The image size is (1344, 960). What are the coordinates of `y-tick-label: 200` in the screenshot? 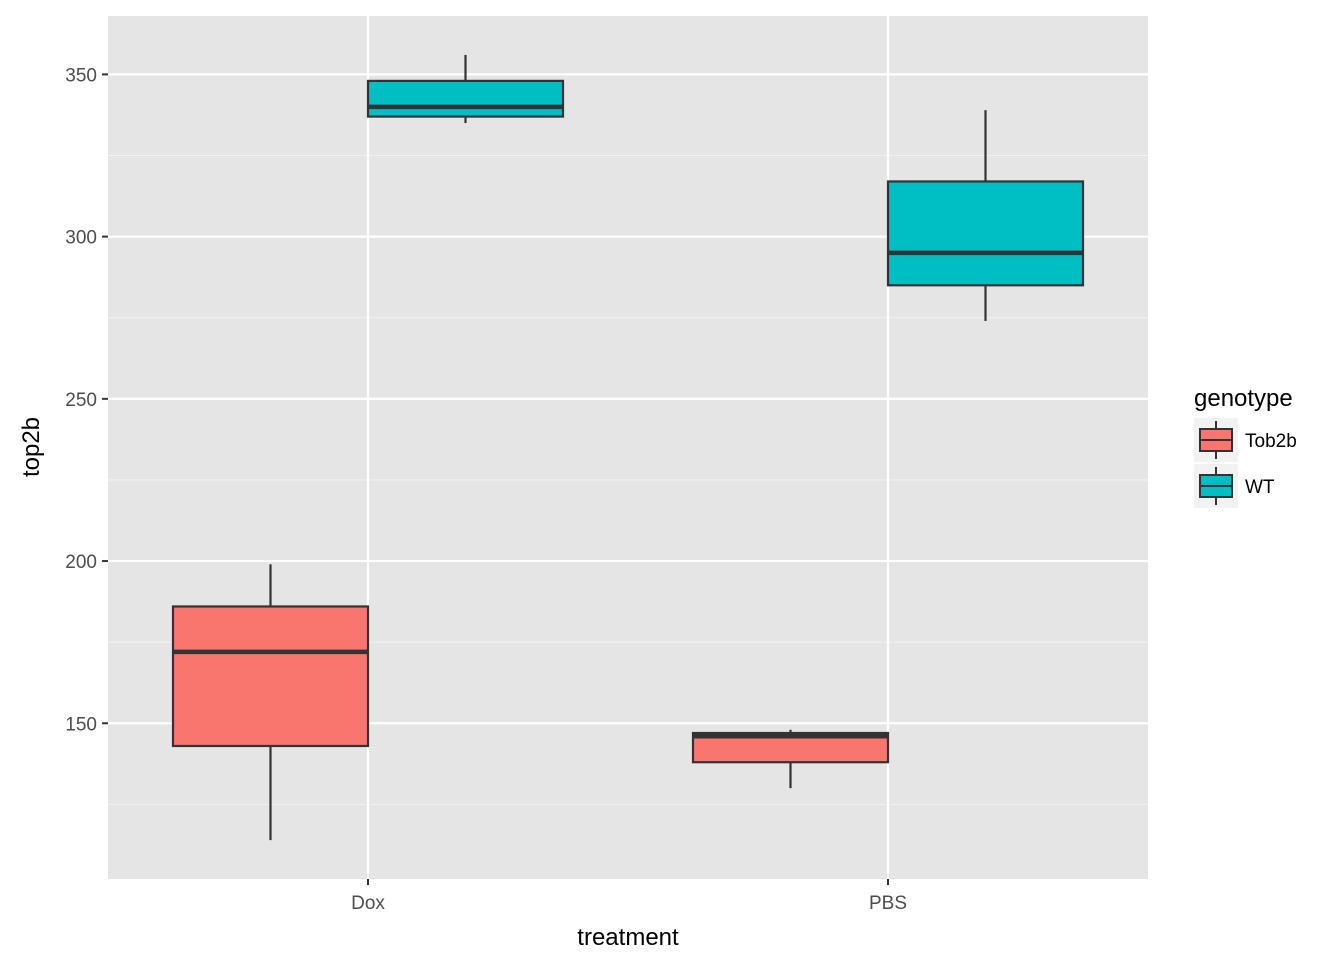 It's located at (81, 562).